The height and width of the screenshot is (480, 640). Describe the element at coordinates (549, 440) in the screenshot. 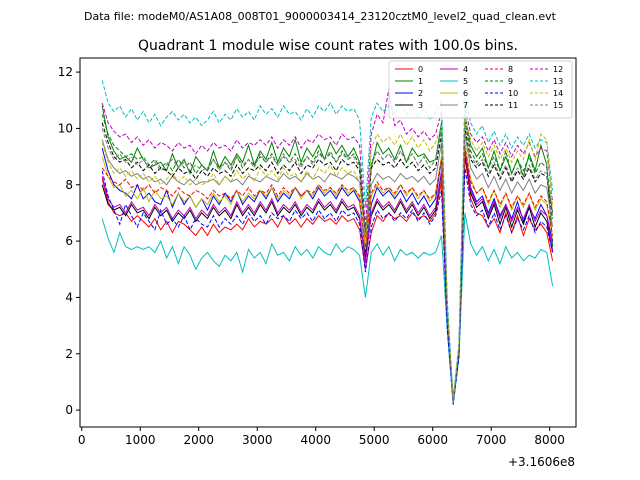

I see `x-tick-label: 8000` at that location.